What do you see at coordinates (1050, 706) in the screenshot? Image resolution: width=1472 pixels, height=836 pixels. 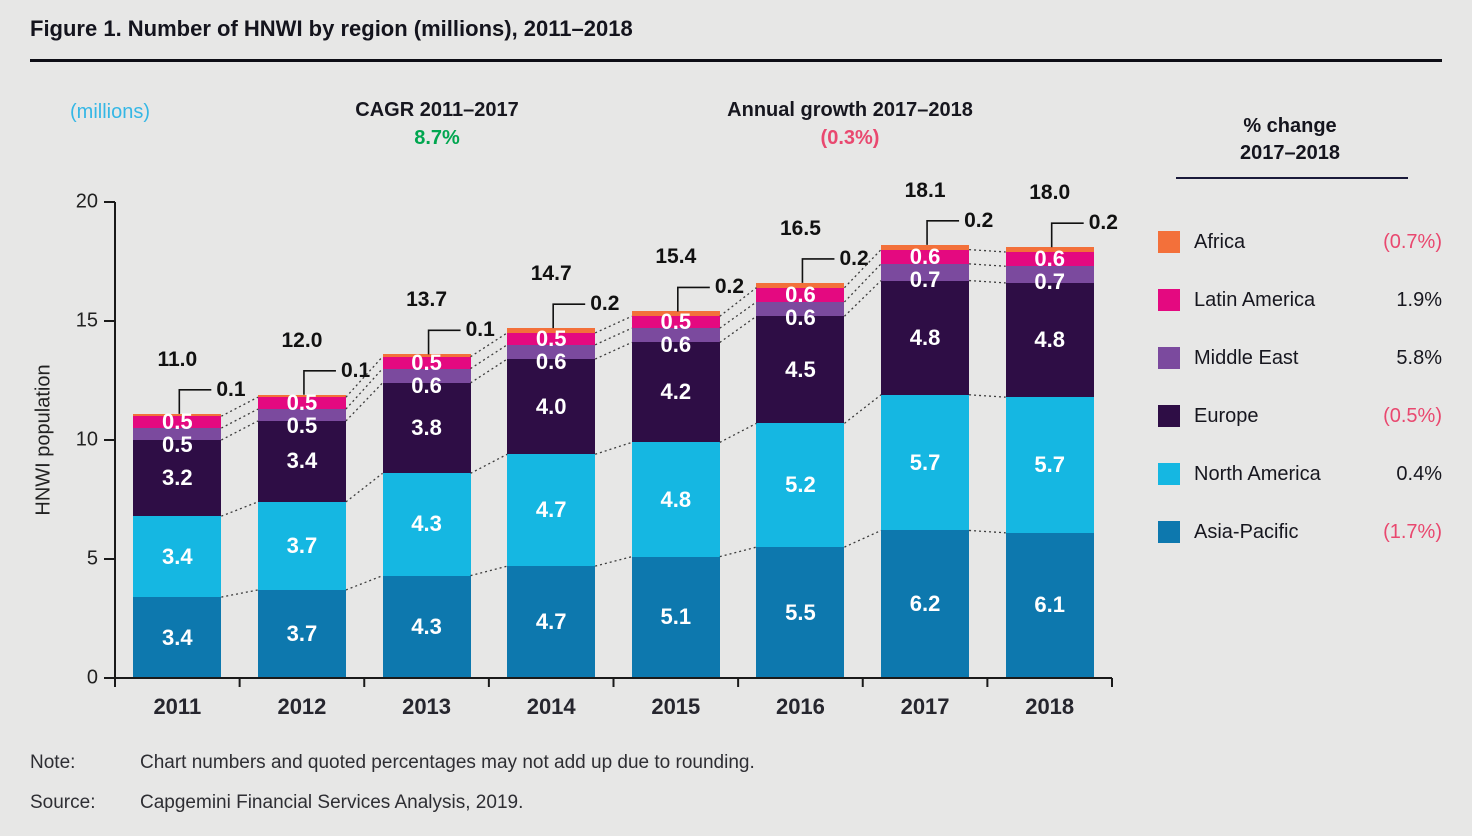 I see `x-tick-label-2018: 2018` at bounding box center [1050, 706].